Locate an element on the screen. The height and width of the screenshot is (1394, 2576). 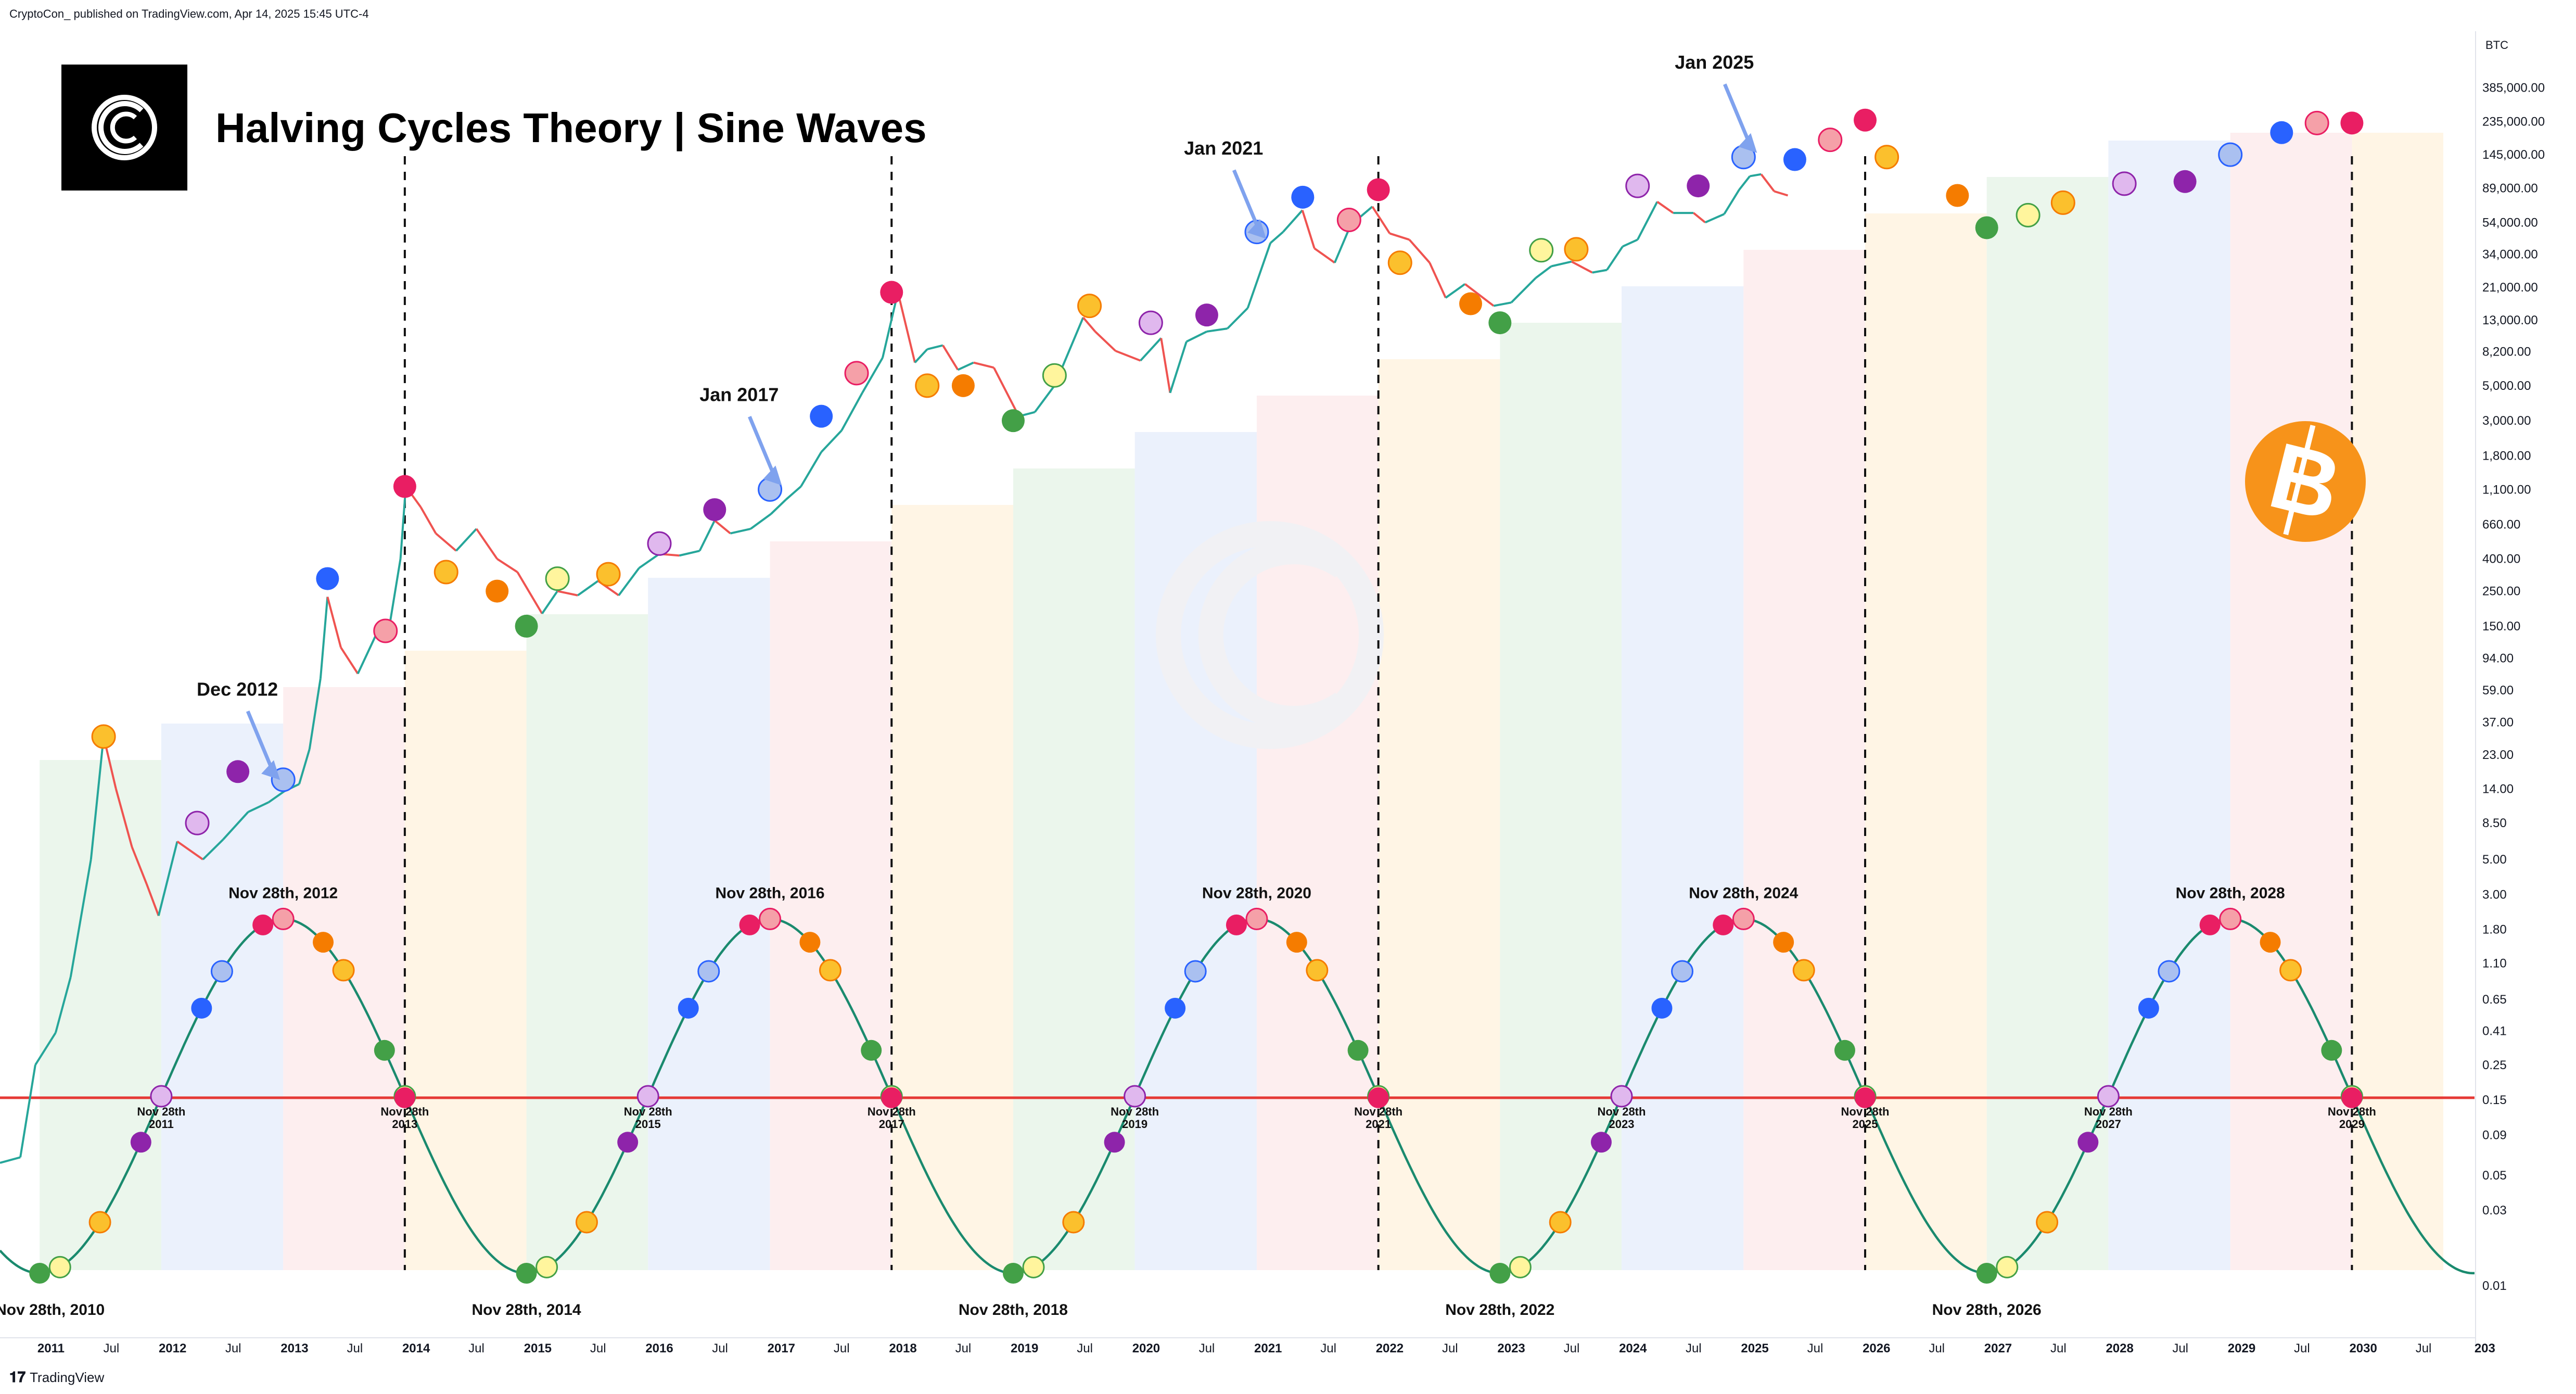
y-tick-label: 0.01 is located at coordinates (2494, 1286).